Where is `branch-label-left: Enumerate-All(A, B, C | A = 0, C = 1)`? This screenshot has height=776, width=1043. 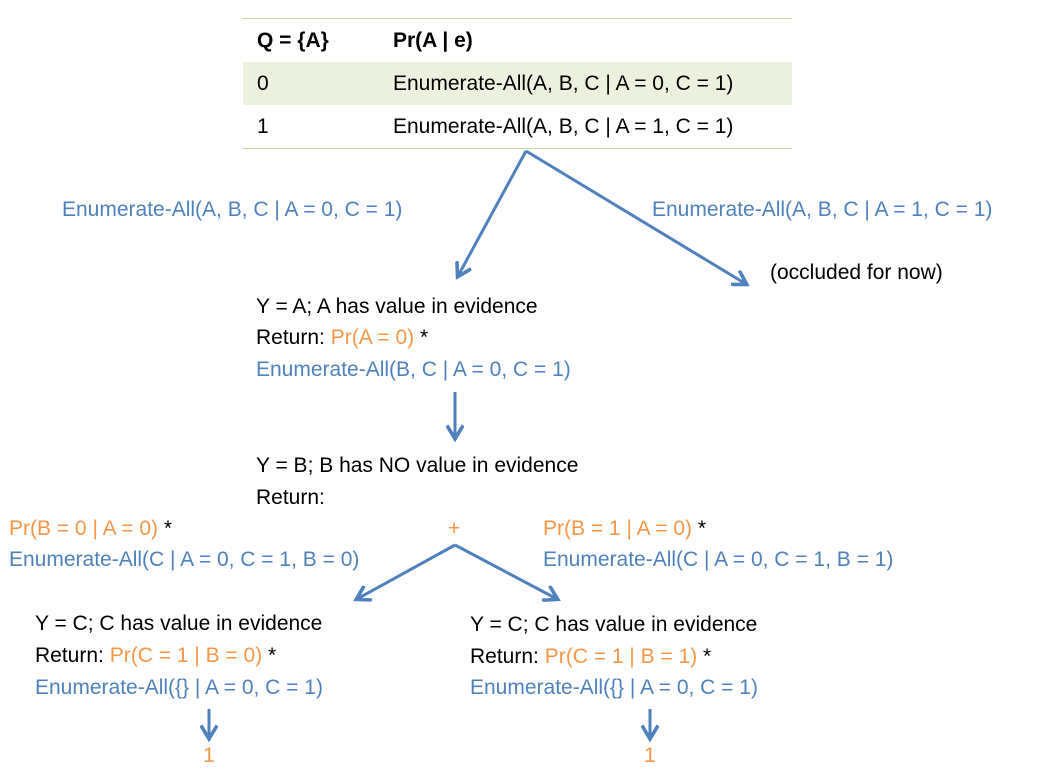 branch-label-left: Enumerate-All(A, B, C | A = 0, C = 1) is located at coordinates (232, 209).